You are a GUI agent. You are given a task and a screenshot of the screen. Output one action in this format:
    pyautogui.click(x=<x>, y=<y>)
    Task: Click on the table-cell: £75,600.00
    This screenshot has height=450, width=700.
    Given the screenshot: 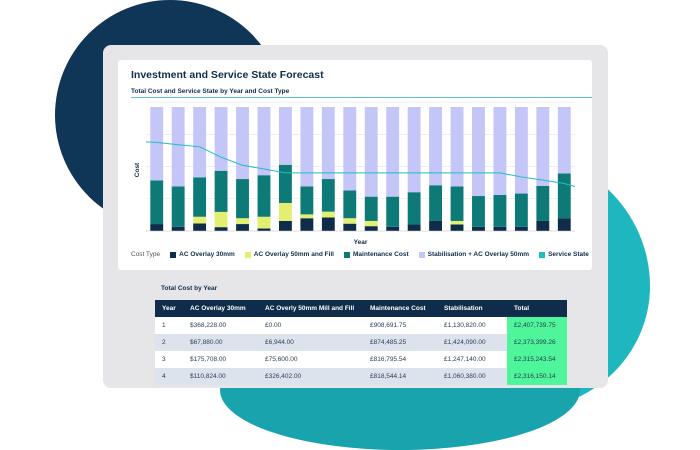 What is the action you would take?
    pyautogui.click(x=310, y=359)
    